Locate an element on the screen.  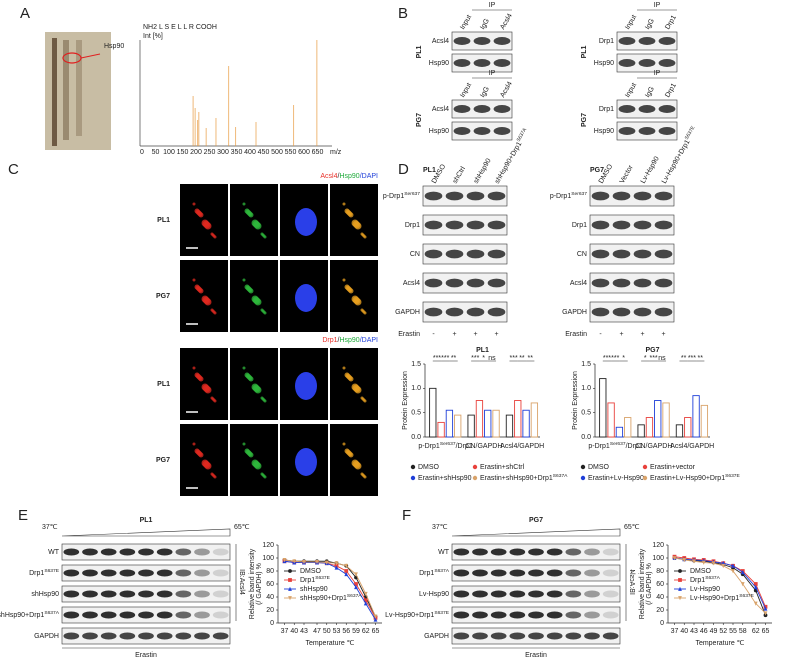
legend-label: DMSO is located at coordinates (311, 571).